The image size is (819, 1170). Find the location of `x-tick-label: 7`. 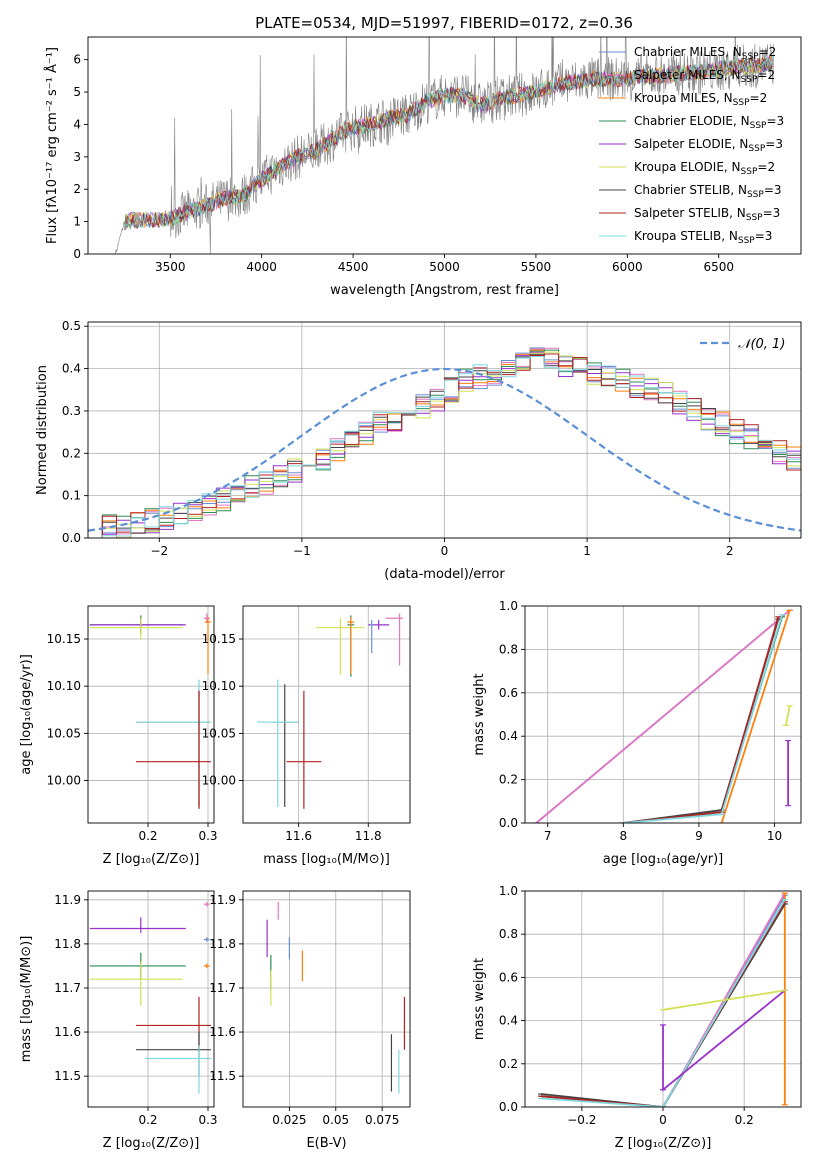

x-tick-label: 7 is located at coordinates (548, 836).